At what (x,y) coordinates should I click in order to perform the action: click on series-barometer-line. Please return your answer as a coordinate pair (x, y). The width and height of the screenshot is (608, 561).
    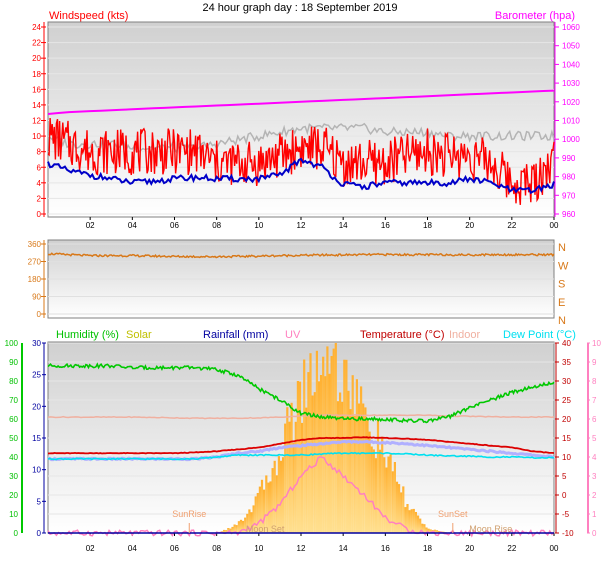
    Looking at the image, I should click on (301, 102).